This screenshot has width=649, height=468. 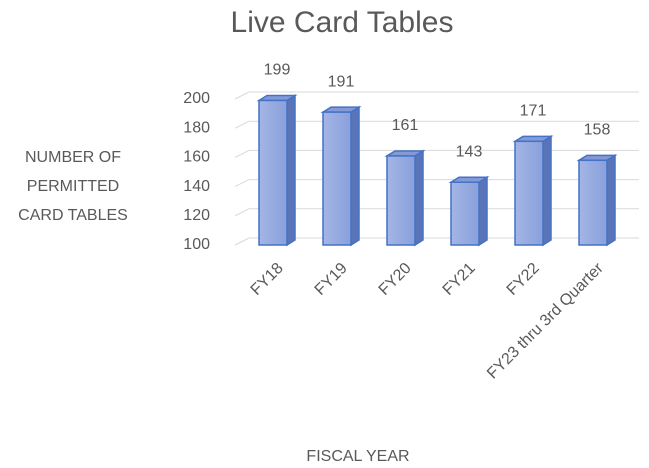 I want to click on x-tick-label: FY23 thru 3rd Quarter, so click(x=545, y=320).